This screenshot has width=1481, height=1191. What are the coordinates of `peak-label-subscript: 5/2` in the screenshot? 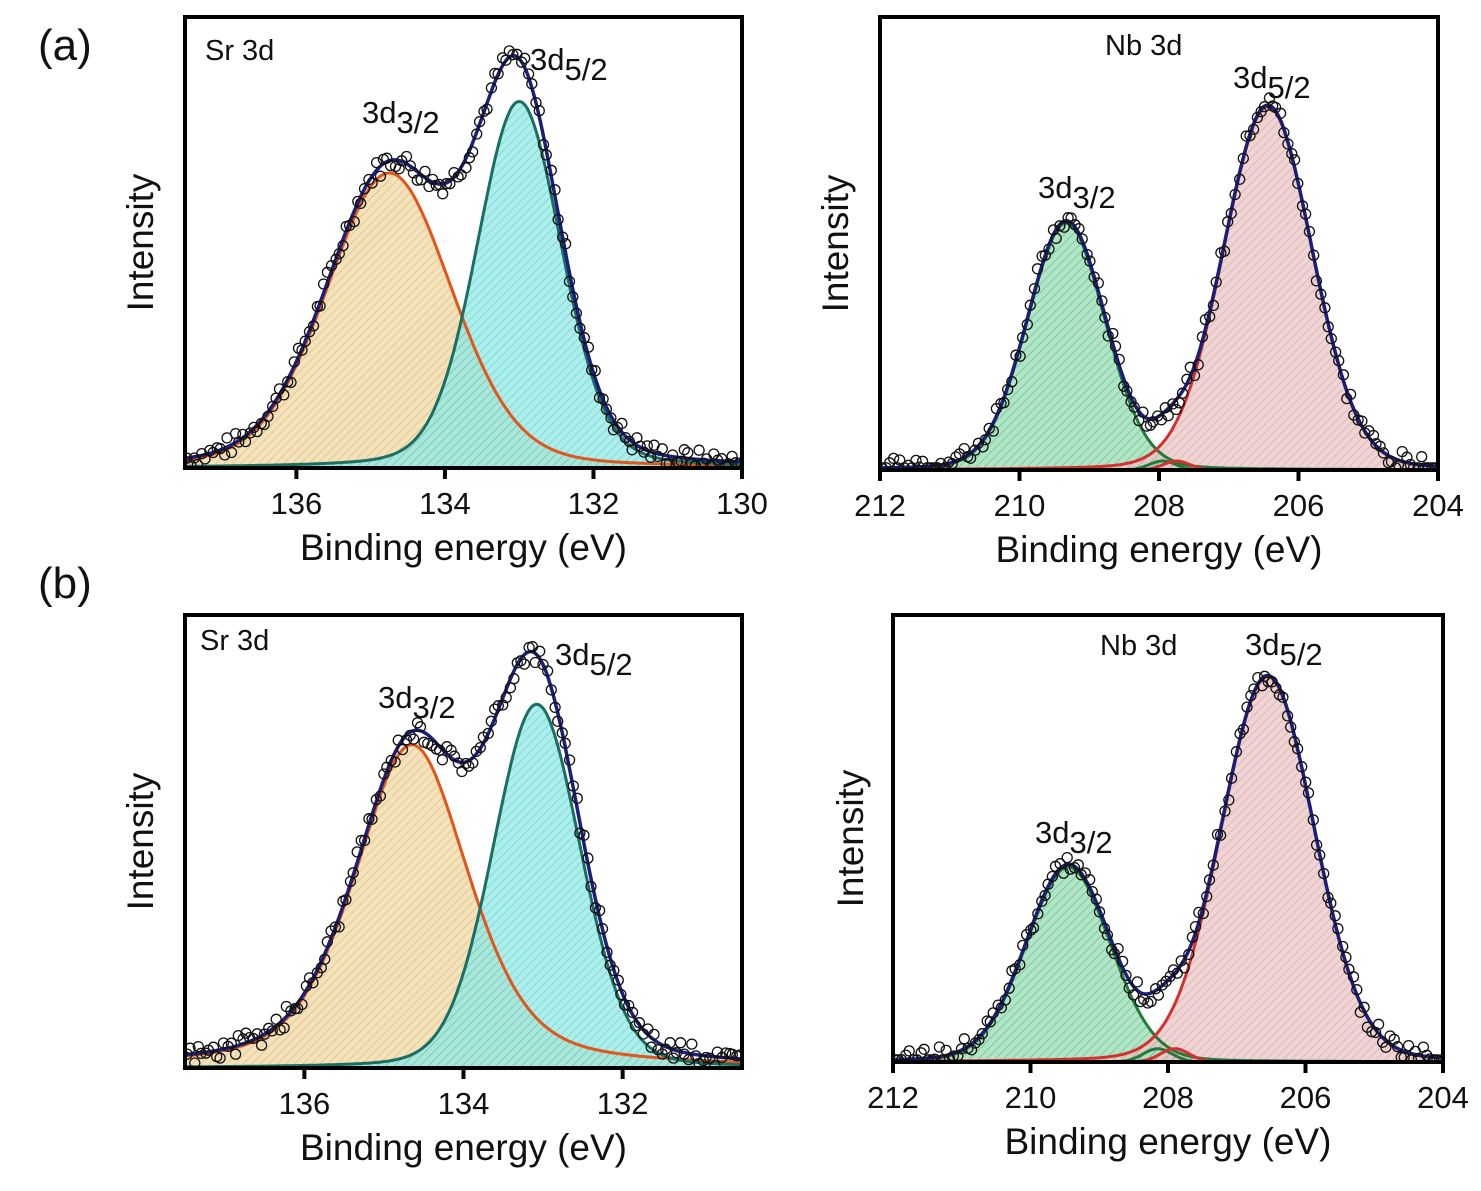 It's located at (1288, 87).